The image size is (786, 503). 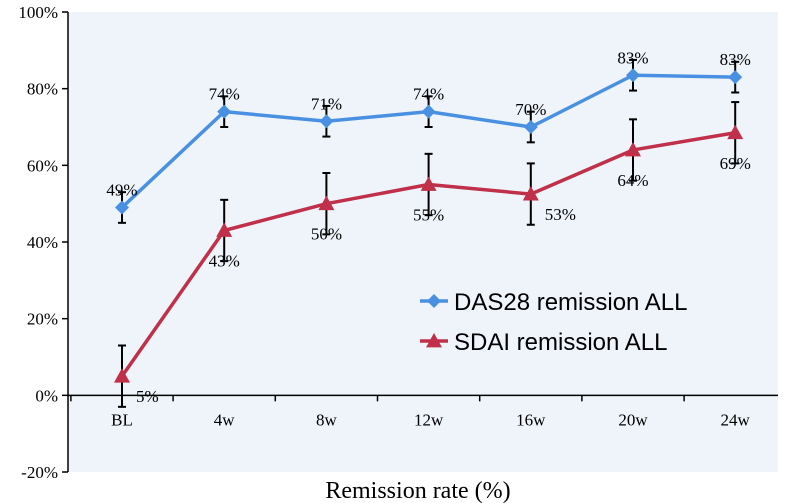 I want to click on x-tick-label: BL, so click(x=122, y=419).